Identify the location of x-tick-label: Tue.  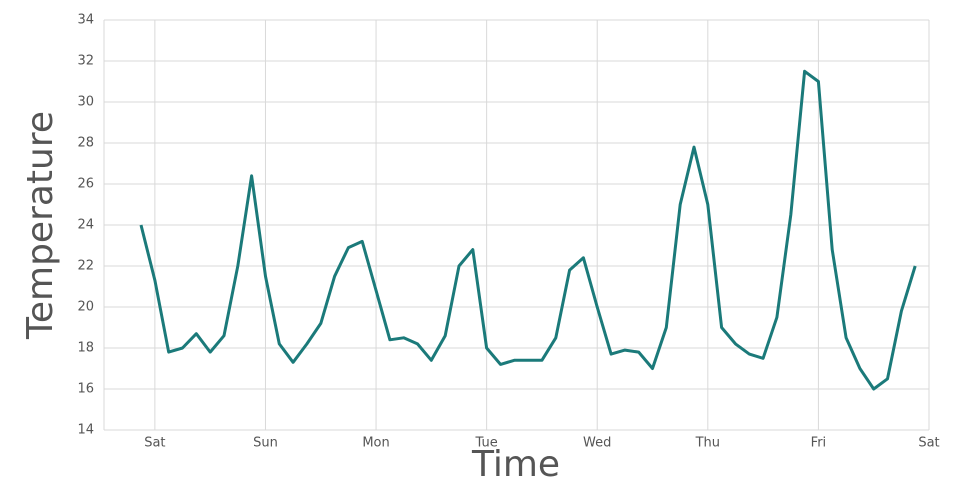
(486, 443).